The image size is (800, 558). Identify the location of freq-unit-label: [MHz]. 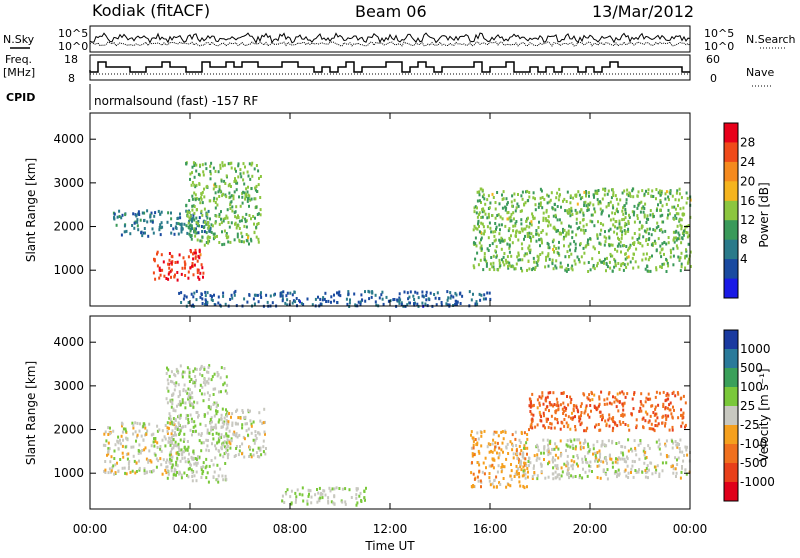
(19, 72).